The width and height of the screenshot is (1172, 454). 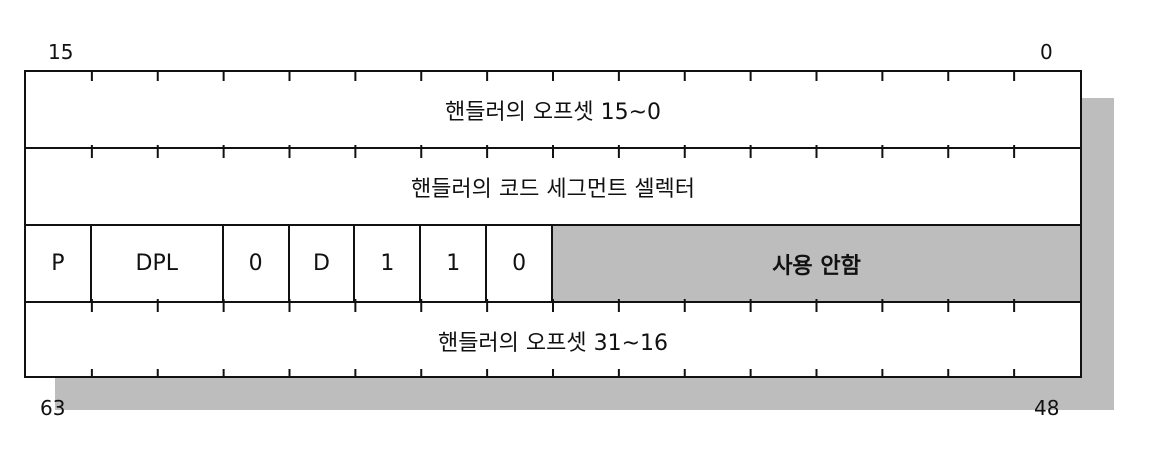 I want to click on field-1-label: DPL, so click(x=156, y=263).